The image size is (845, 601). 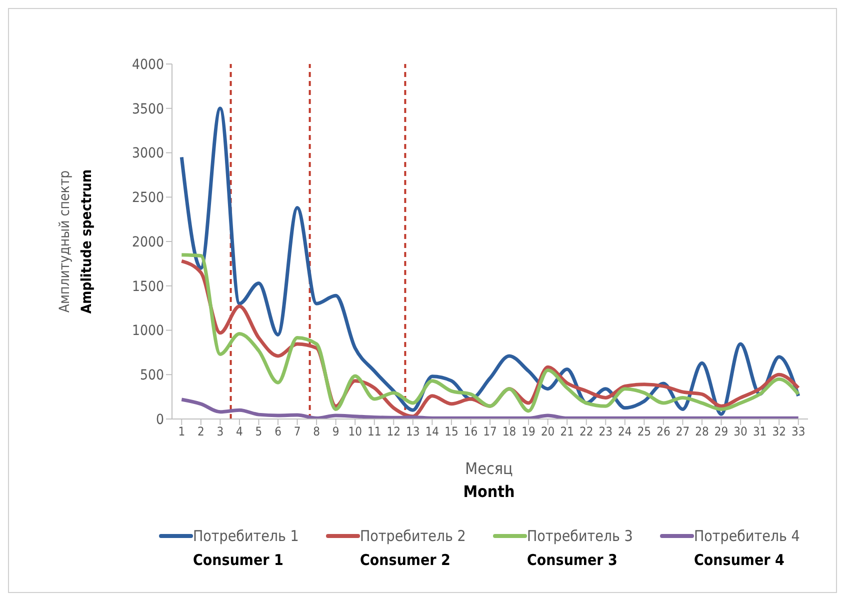 What do you see at coordinates (148, 242) in the screenshot?
I see `y-tick-label: 2000` at bounding box center [148, 242].